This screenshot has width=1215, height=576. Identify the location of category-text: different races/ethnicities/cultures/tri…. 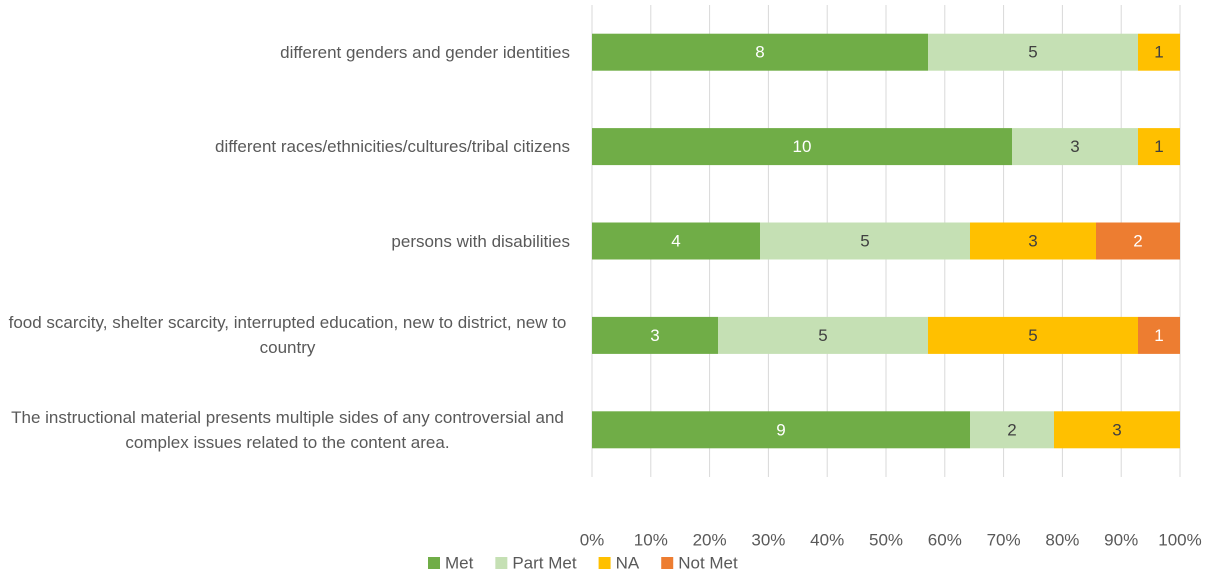
(392, 147).